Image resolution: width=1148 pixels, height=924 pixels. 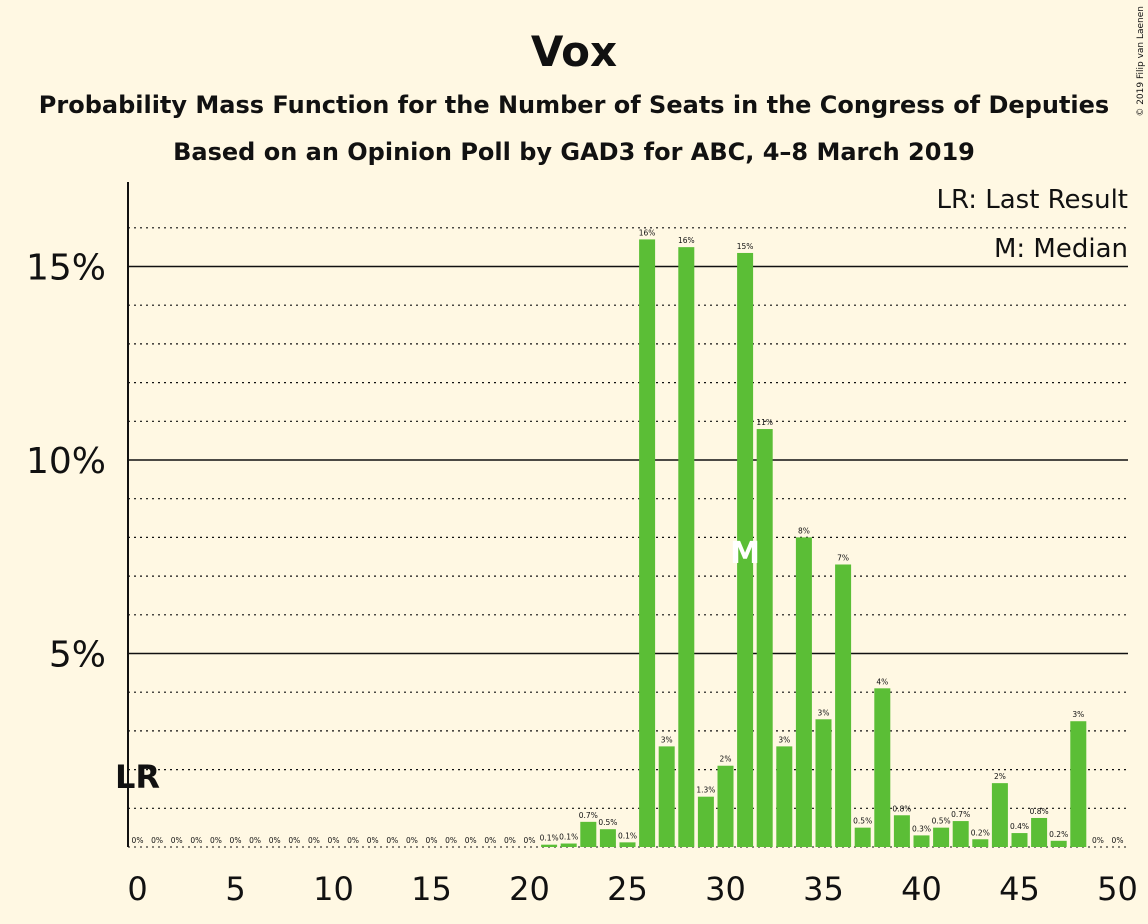 I want to click on chart-title: Vox, so click(x=574, y=51).